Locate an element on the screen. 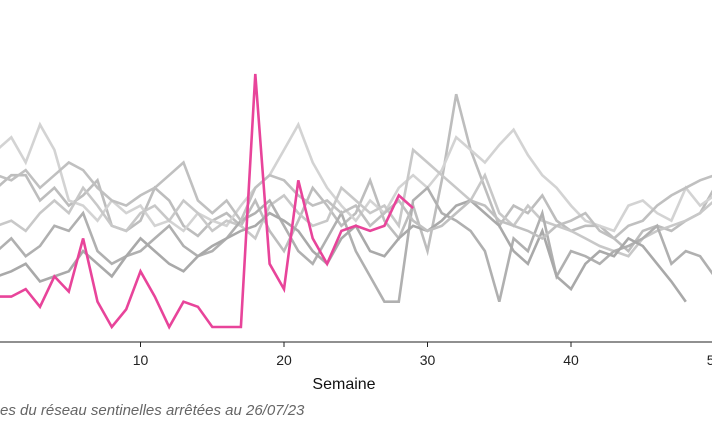 The height and width of the screenshot is (440, 712). x-tick-label: 20 is located at coordinates (284, 360).